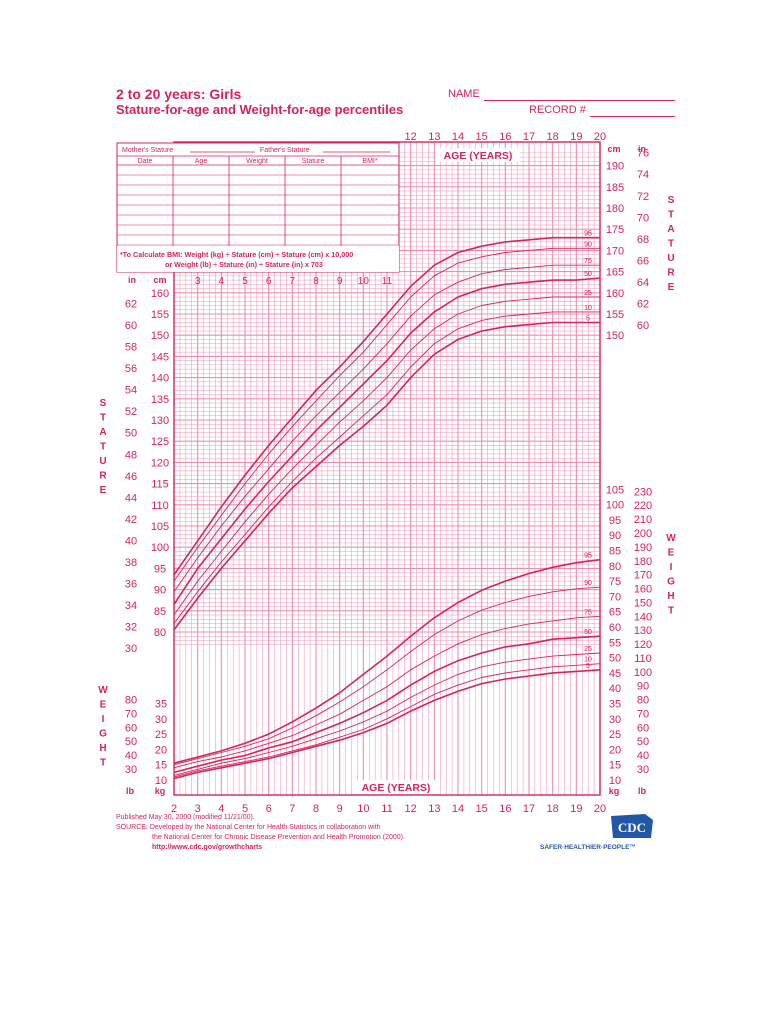 The height and width of the screenshot is (1024, 768). What do you see at coordinates (464, 94) in the screenshot?
I see `name-label: NAME` at bounding box center [464, 94].